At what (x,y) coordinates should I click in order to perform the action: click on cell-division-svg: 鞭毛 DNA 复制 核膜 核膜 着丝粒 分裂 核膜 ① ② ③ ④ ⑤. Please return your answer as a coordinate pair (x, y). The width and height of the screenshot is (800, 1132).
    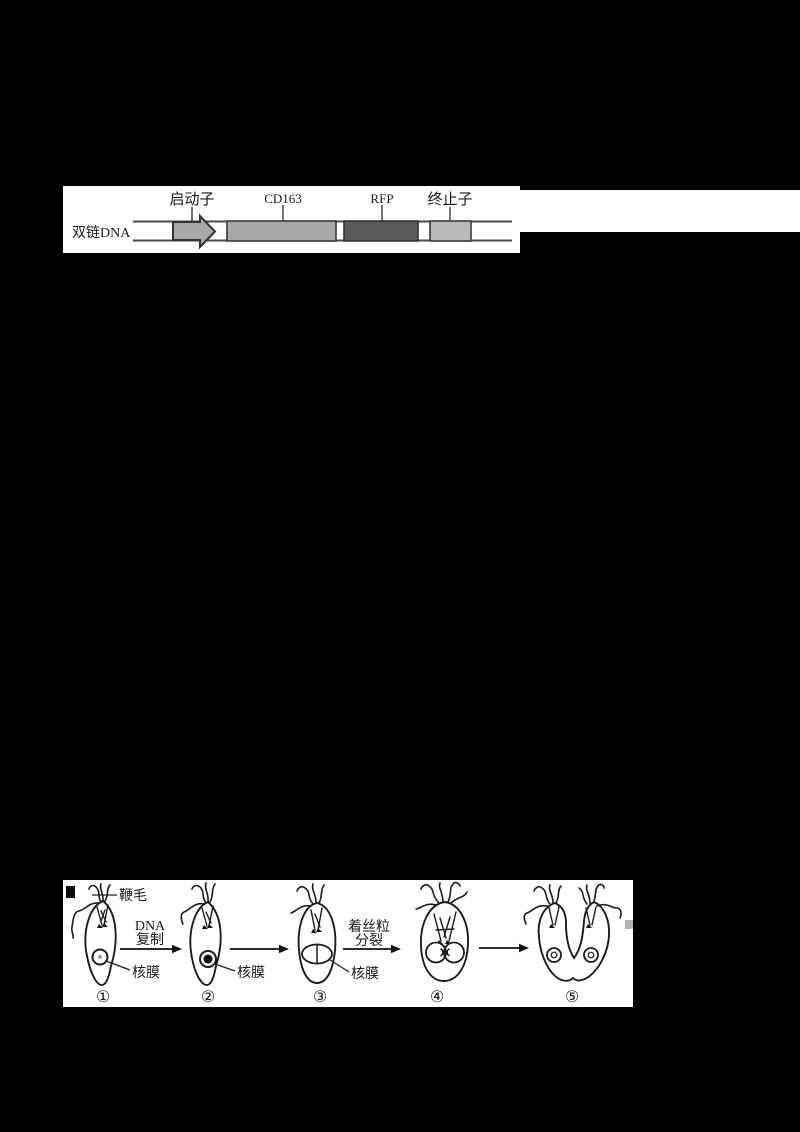
    Looking at the image, I should click on (349, 943).